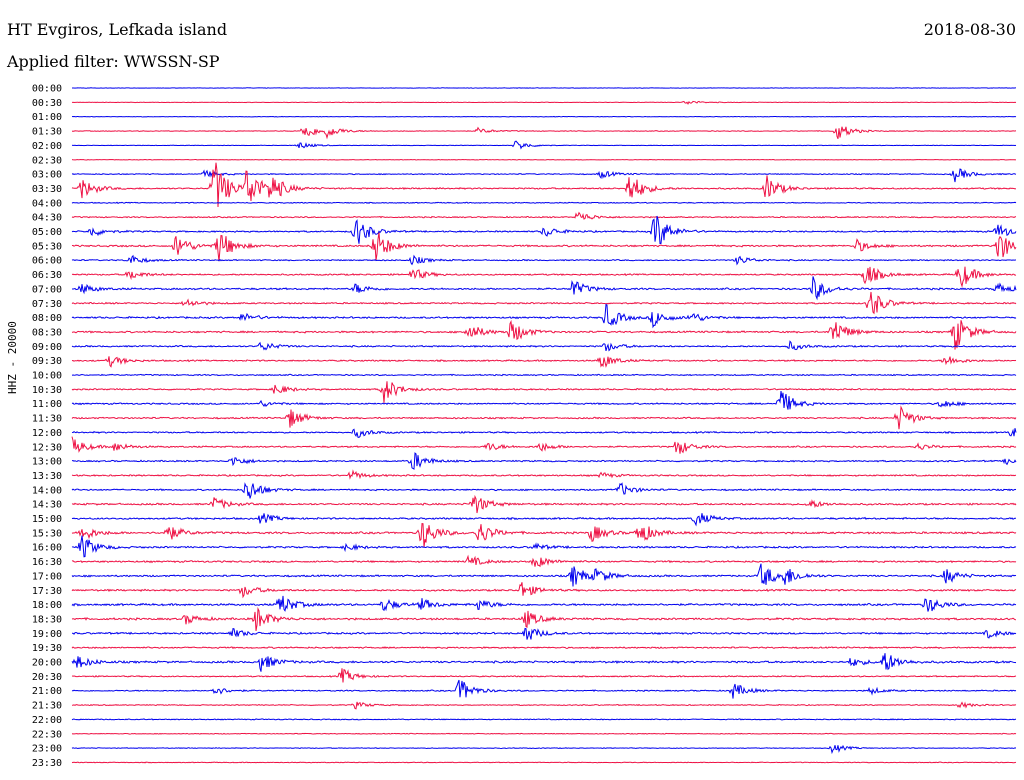 The image size is (1024, 780). What do you see at coordinates (47, 763) in the screenshot?
I see `time-tick-label: 23:30` at bounding box center [47, 763].